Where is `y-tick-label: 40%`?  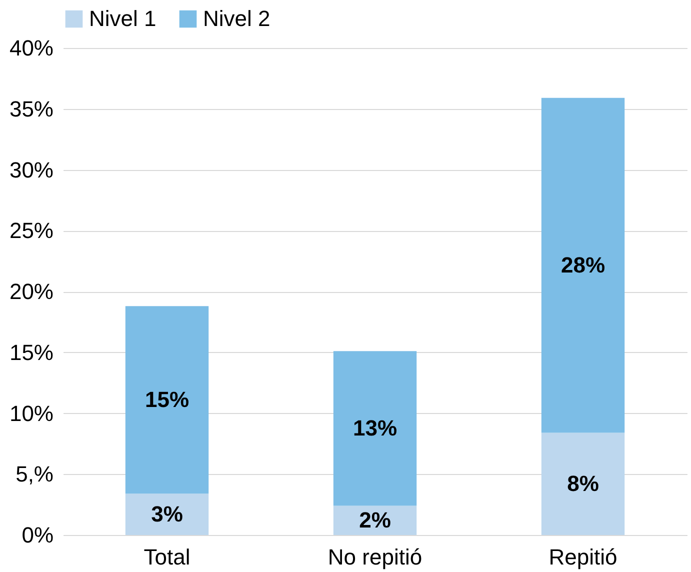 y-tick-label: 40% is located at coordinates (31, 48).